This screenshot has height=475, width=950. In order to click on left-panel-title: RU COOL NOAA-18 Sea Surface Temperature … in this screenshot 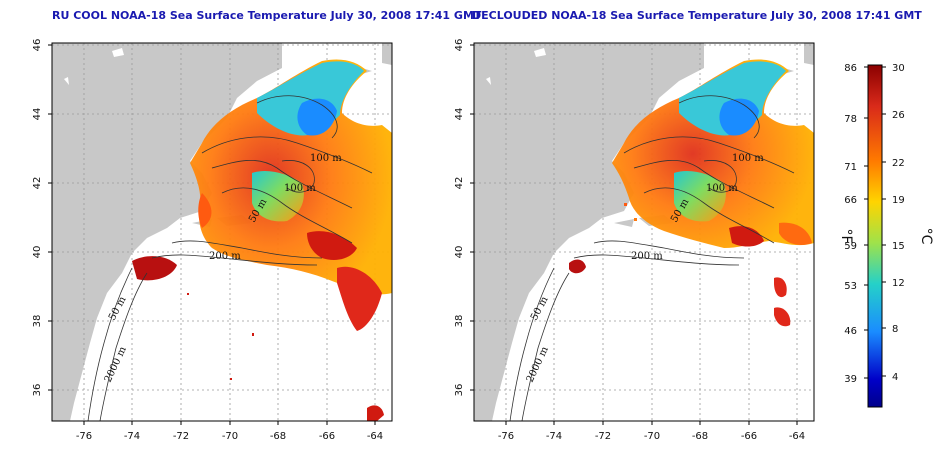, I will do `click(267, 15)`.